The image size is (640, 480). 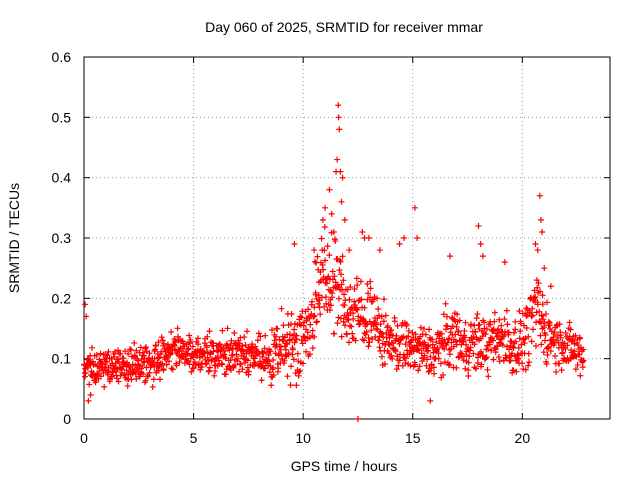 I want to click on y-tick-label: 0.6, so click(x=62, y=57).